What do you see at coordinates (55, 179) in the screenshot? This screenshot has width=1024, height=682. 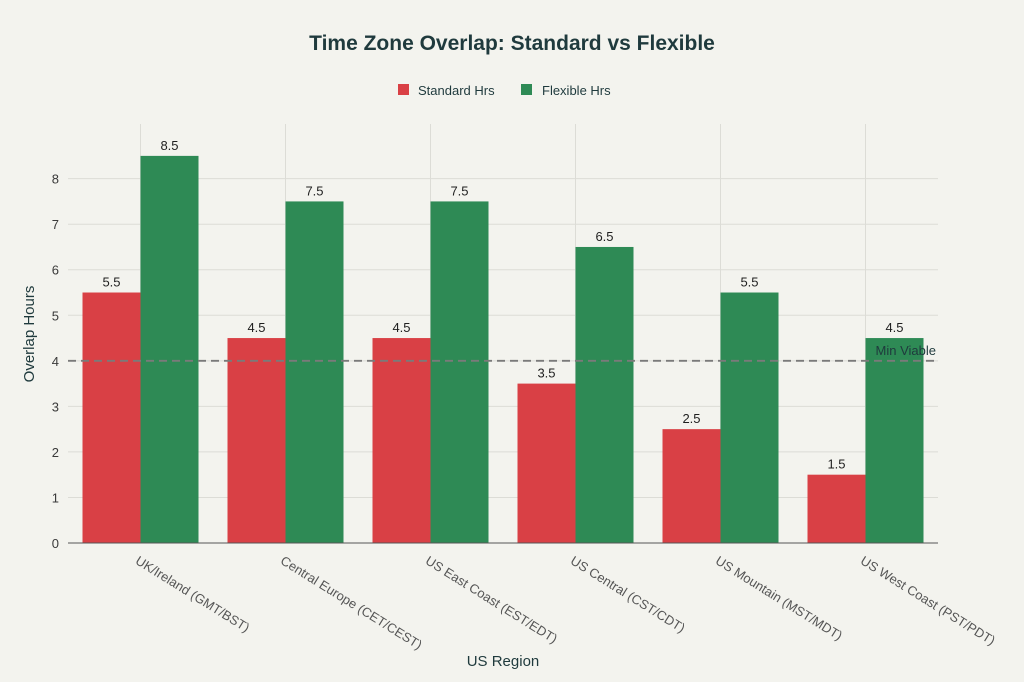 I see `y-tick-label: 8` at bounding box center [55, 179].